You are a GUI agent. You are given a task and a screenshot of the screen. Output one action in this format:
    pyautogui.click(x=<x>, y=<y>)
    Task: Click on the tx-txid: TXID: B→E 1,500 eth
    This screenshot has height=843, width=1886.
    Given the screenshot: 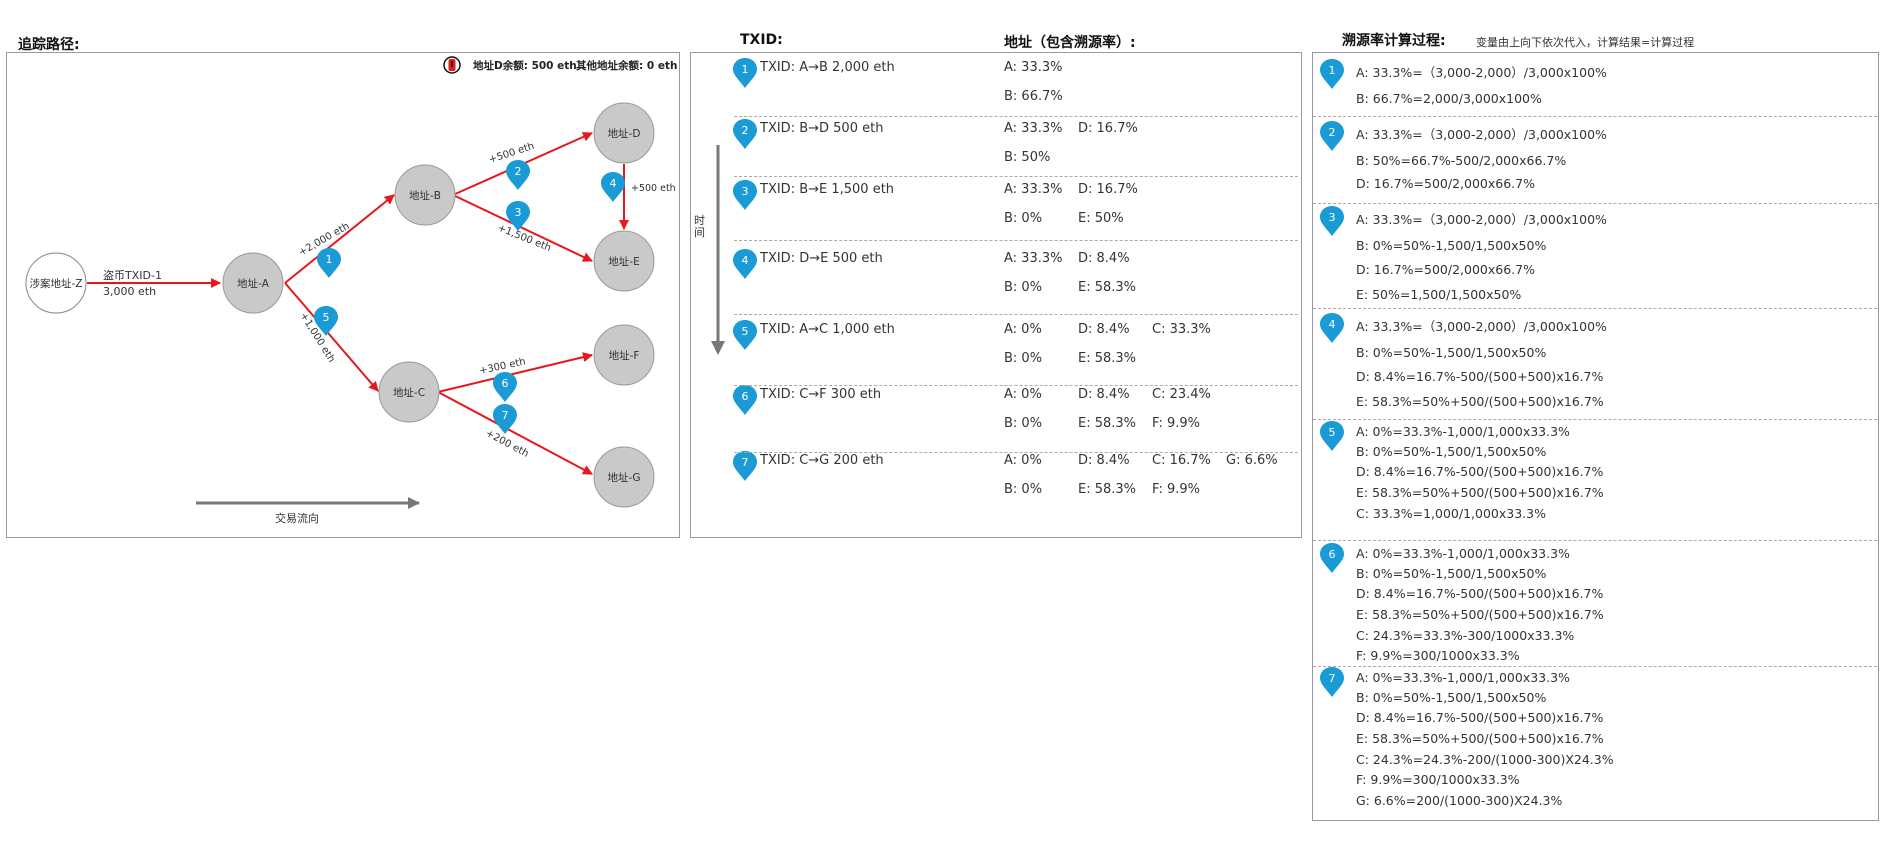 What is the action you would take?
    pyautogui.click(x=827, y=189)
    